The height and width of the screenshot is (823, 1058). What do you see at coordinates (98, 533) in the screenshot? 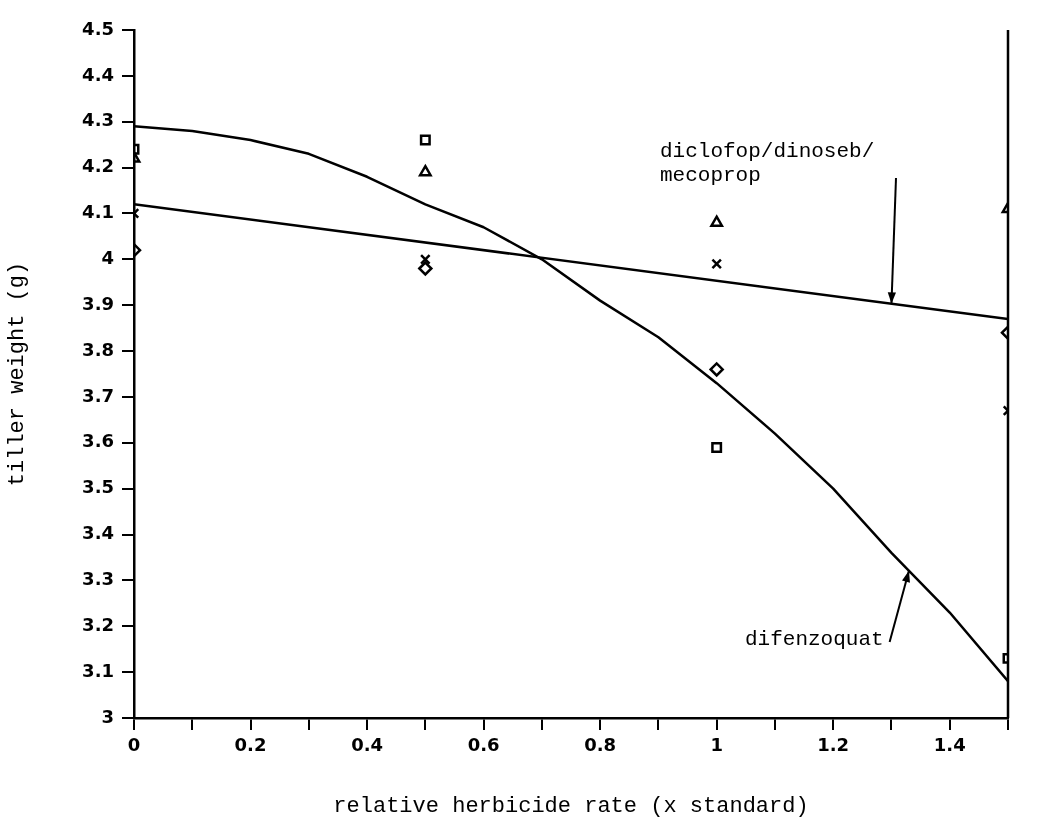
I see `y-tick-label: 3.4` at bounding box center [98, 533].